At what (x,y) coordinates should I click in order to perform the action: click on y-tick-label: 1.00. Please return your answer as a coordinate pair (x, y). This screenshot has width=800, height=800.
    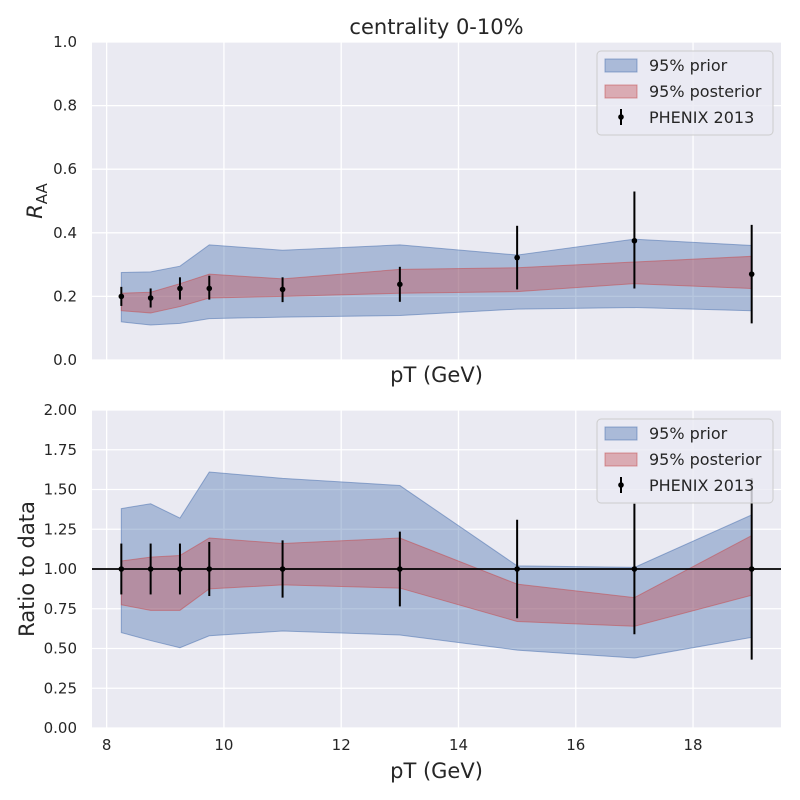
    Looking at the image, I should click on (60, 569).